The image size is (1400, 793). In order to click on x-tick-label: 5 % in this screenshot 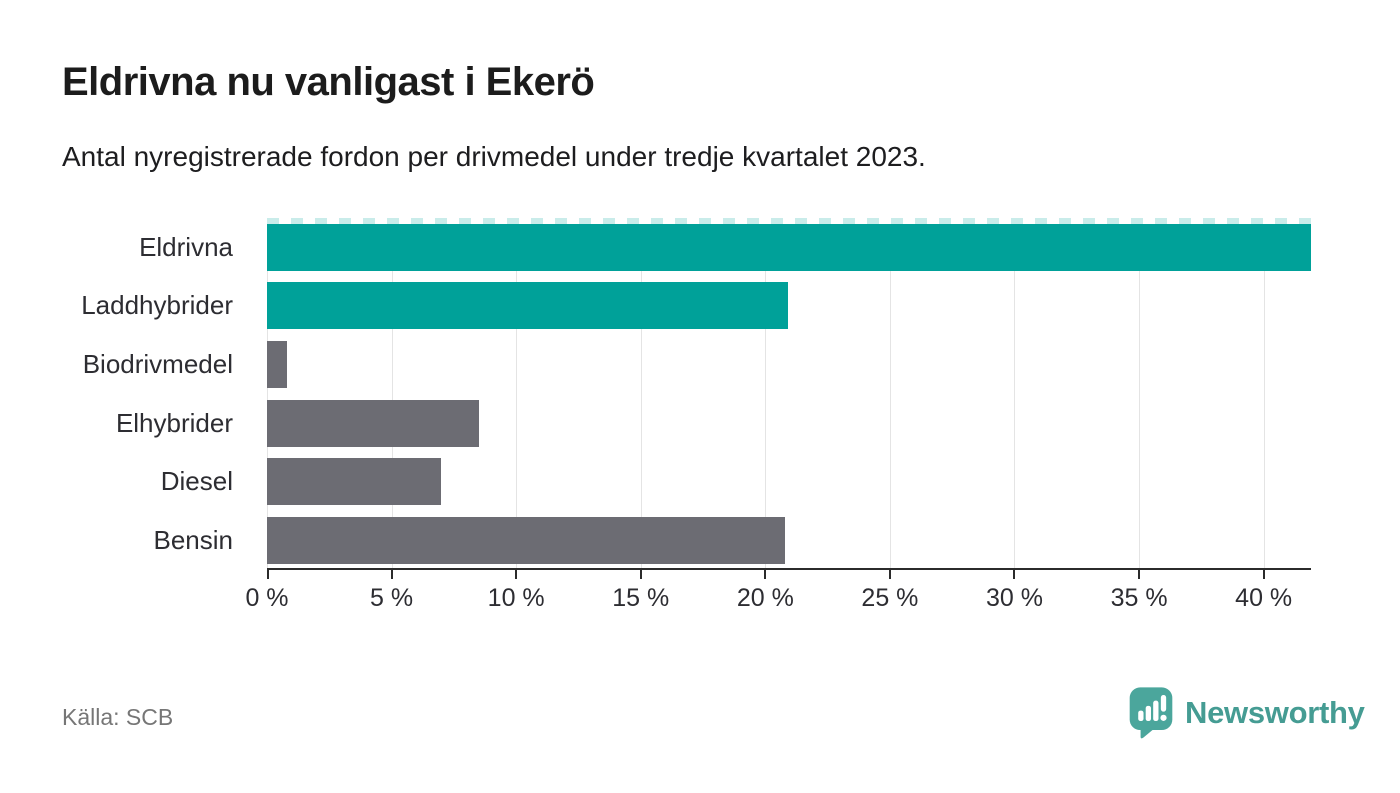, I will do `click(392, 598)`.